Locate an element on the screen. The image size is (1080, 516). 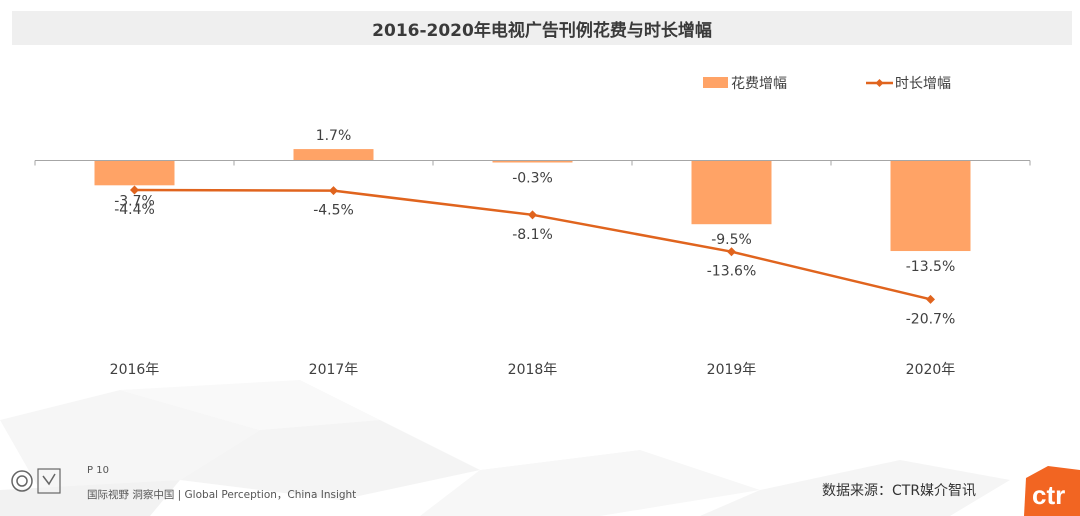
chart-title-bar: 2016-2020年电视广告刊例花费与时长增幅 is located at coordinates (542, 28).